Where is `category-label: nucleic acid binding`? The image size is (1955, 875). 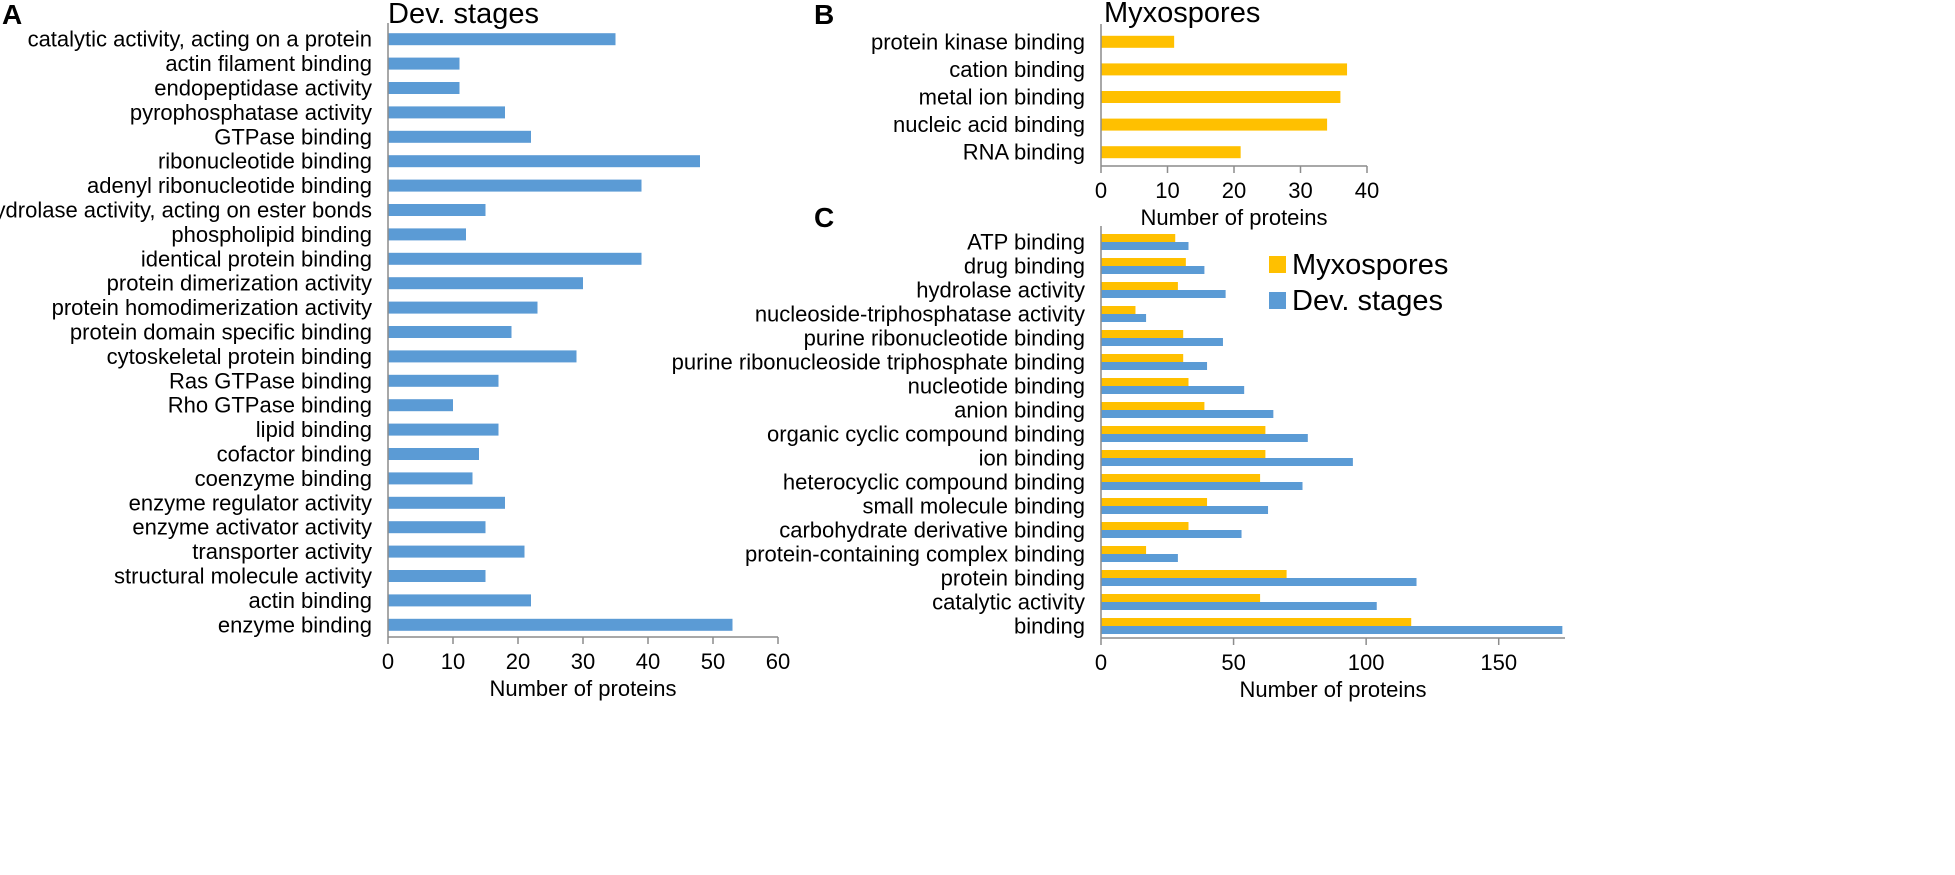
category-label: nucleic acid binding is located at coordinates (989, 124).